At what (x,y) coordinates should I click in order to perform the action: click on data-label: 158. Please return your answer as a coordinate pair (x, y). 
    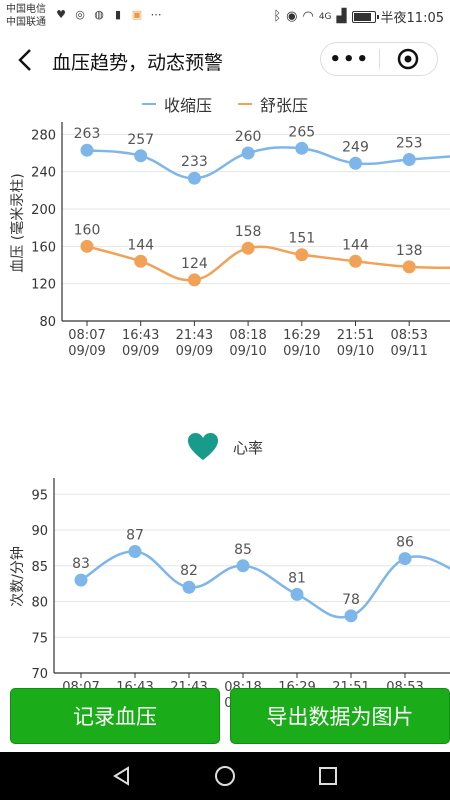
    Looking at the image, I should click on (248, 232).